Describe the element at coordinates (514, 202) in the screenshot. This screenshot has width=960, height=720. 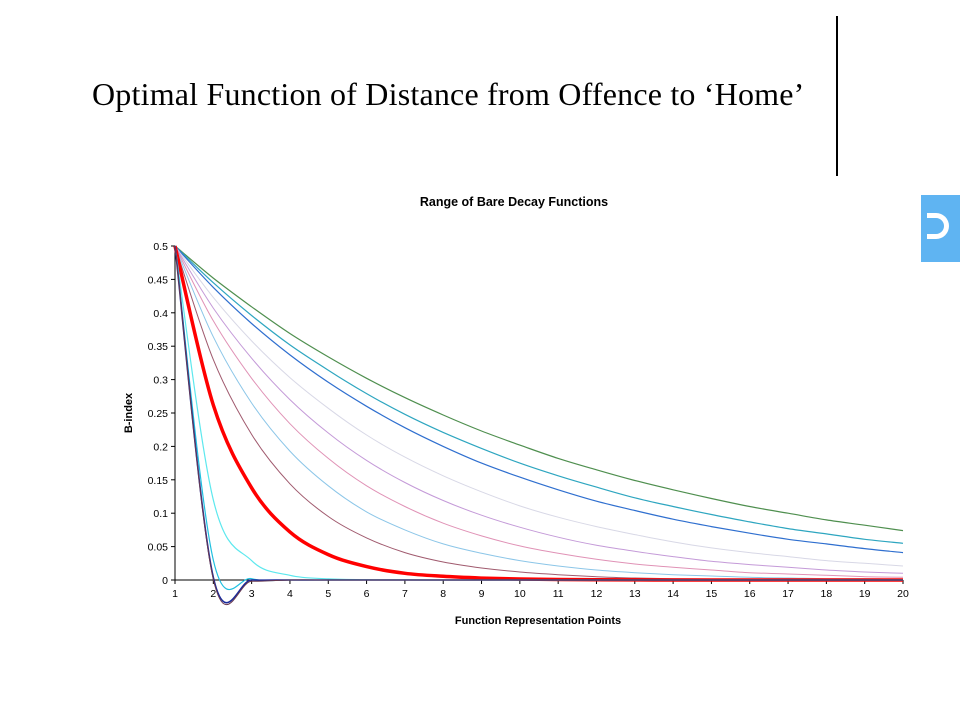
I see `chart-title: Range of Bare Decay Functions` at that location.